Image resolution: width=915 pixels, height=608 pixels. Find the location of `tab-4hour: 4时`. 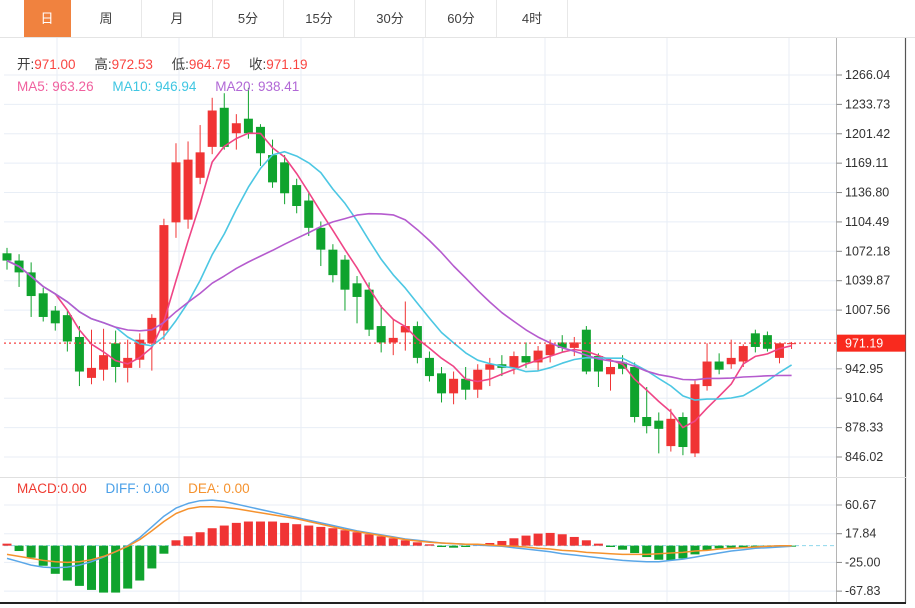

tab-4hour: 4时 is located at coordinates (532, 18).